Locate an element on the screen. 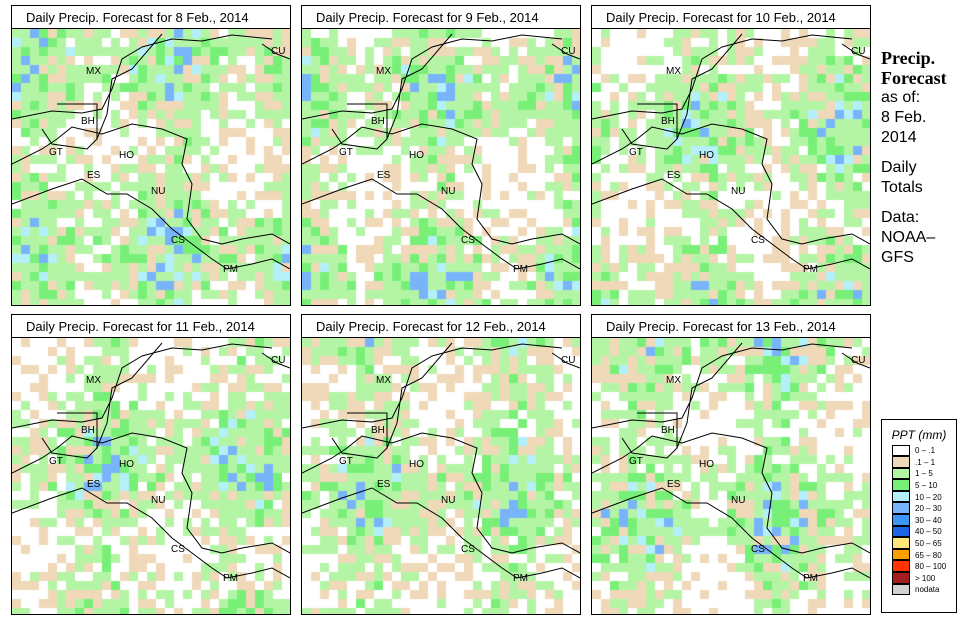 The width and height of the screenshot is (967, 633). legend-item: 65 – 80 is located at coordinates (924, 554).